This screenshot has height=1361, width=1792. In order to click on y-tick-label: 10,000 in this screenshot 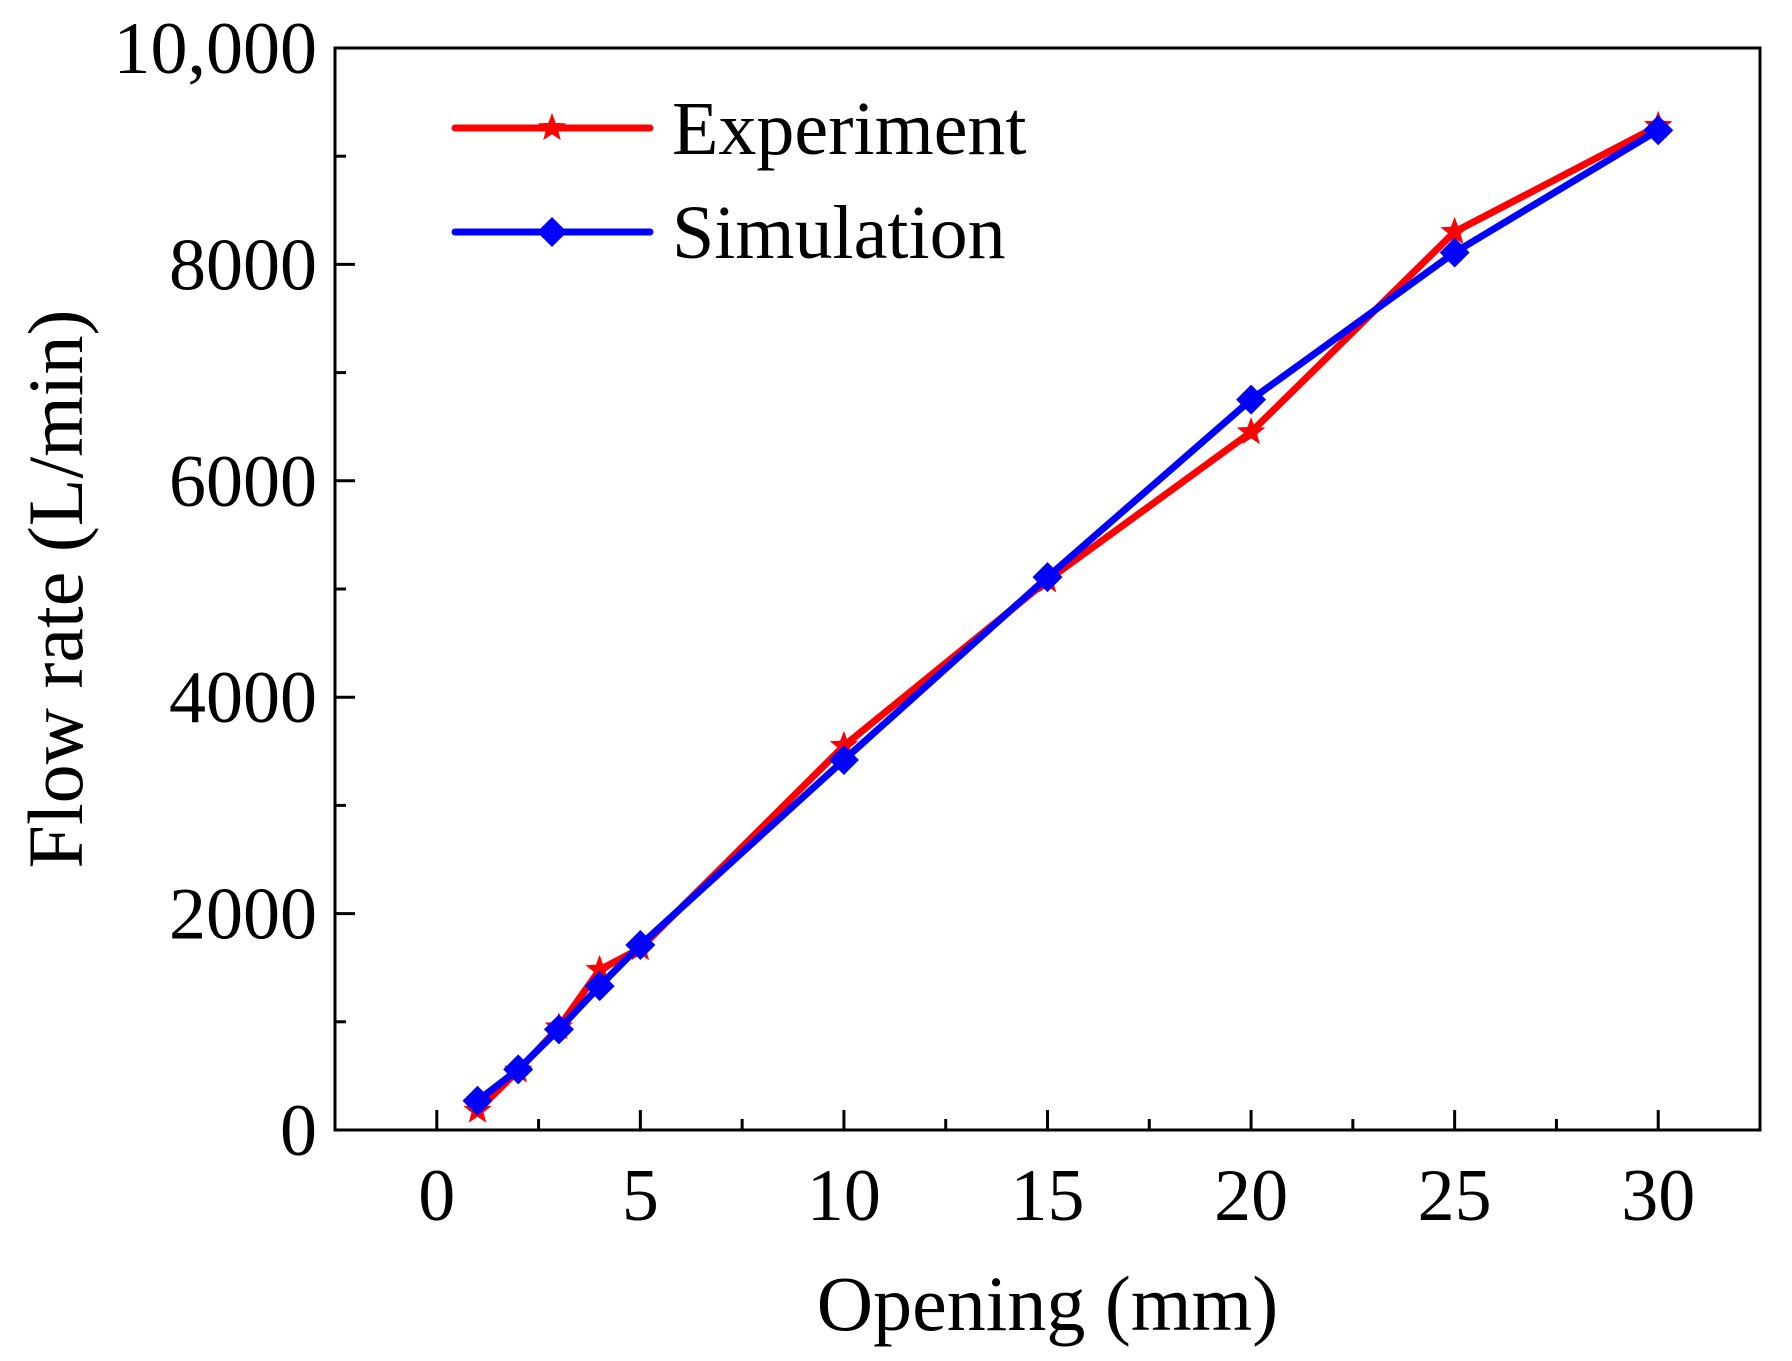, I will do `click(216, 49)`.